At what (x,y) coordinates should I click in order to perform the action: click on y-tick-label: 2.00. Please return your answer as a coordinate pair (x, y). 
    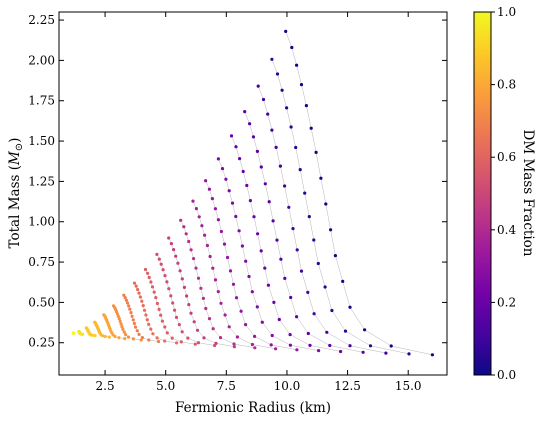
    Looking at the image, I should click on (41, 60).